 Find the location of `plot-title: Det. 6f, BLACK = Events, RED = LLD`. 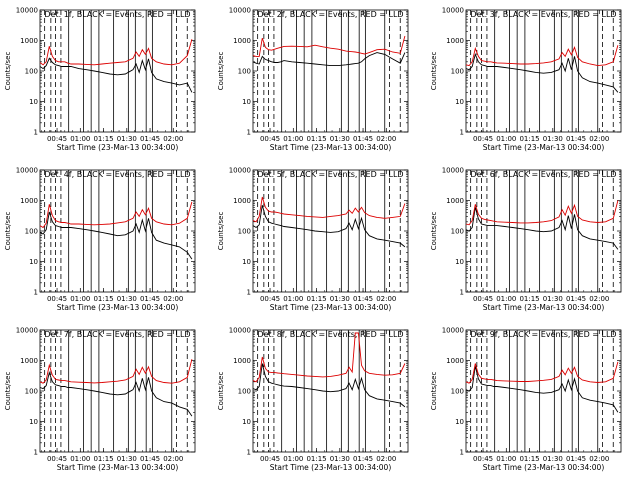

plot-title: Det. 6f, BLACK = Events, RED = LLD is located at coordinates (543, 174).